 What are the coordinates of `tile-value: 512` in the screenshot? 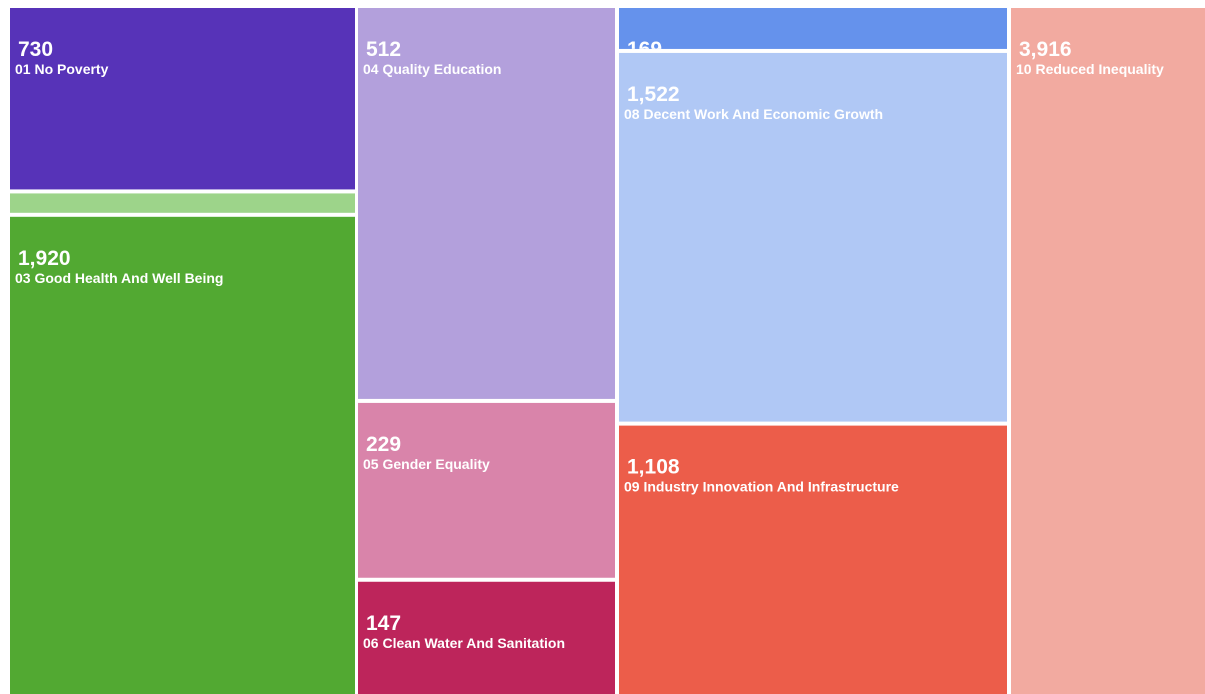 It's located at (383, 49).